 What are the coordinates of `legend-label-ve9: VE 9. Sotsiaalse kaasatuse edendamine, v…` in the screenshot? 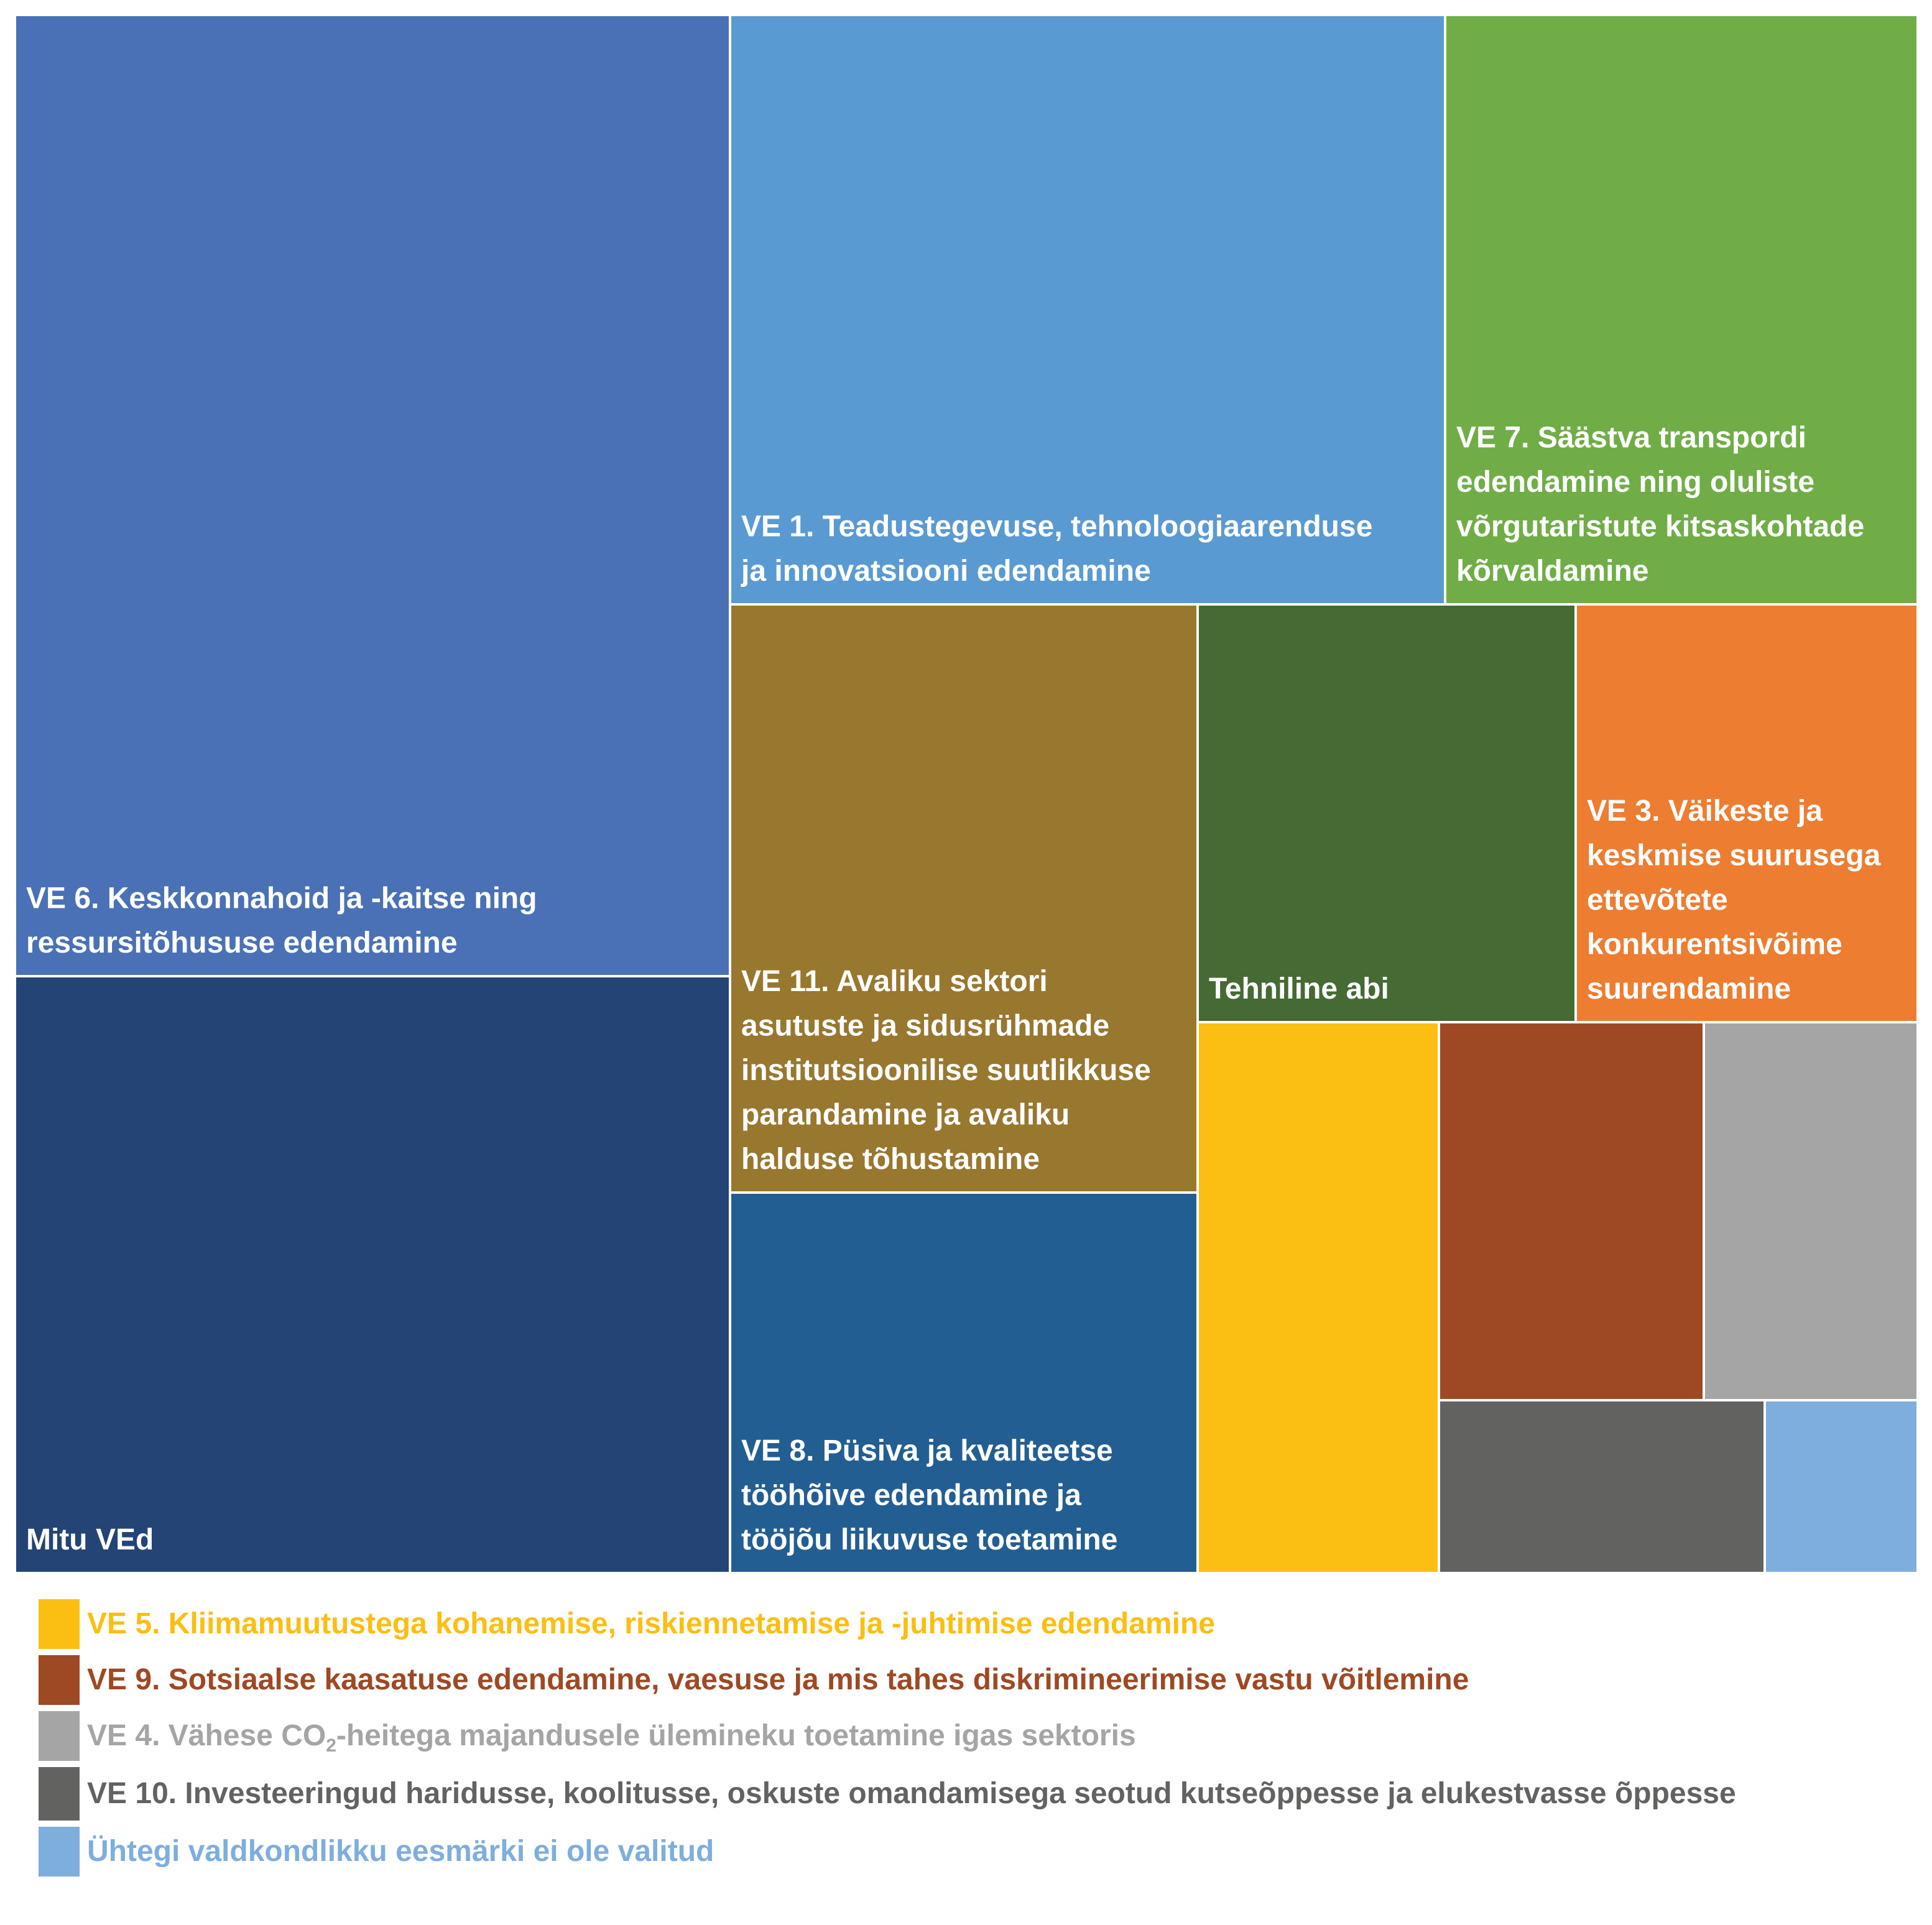 It's located at (778, 1679).